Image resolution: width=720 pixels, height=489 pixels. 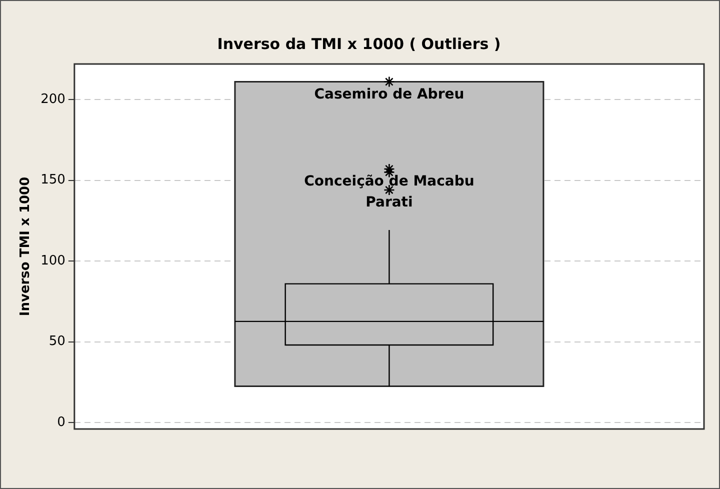 What do you see at coordinates (389, 182) in the screenshot?
I see `annotation: Conceição de Macabu` at bounding box center [389, 182].